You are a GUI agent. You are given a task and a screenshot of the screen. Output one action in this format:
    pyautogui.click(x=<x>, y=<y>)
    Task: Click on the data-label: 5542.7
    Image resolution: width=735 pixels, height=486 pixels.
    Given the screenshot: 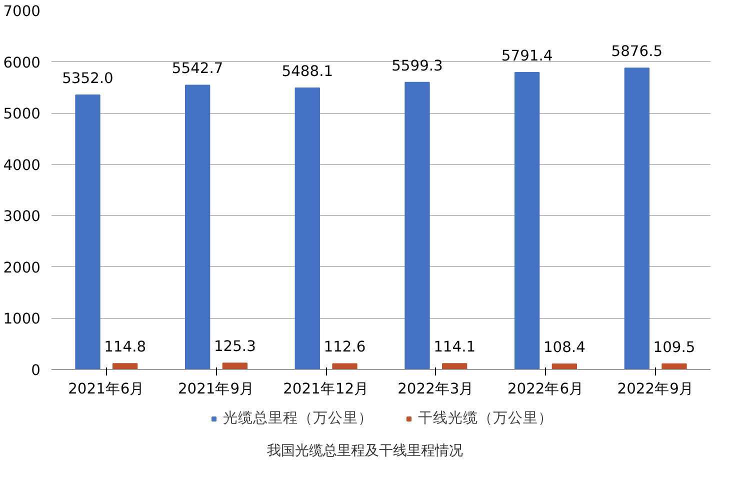 What is the action you would take?
    pyautogui.click(x=198, y=69)
    